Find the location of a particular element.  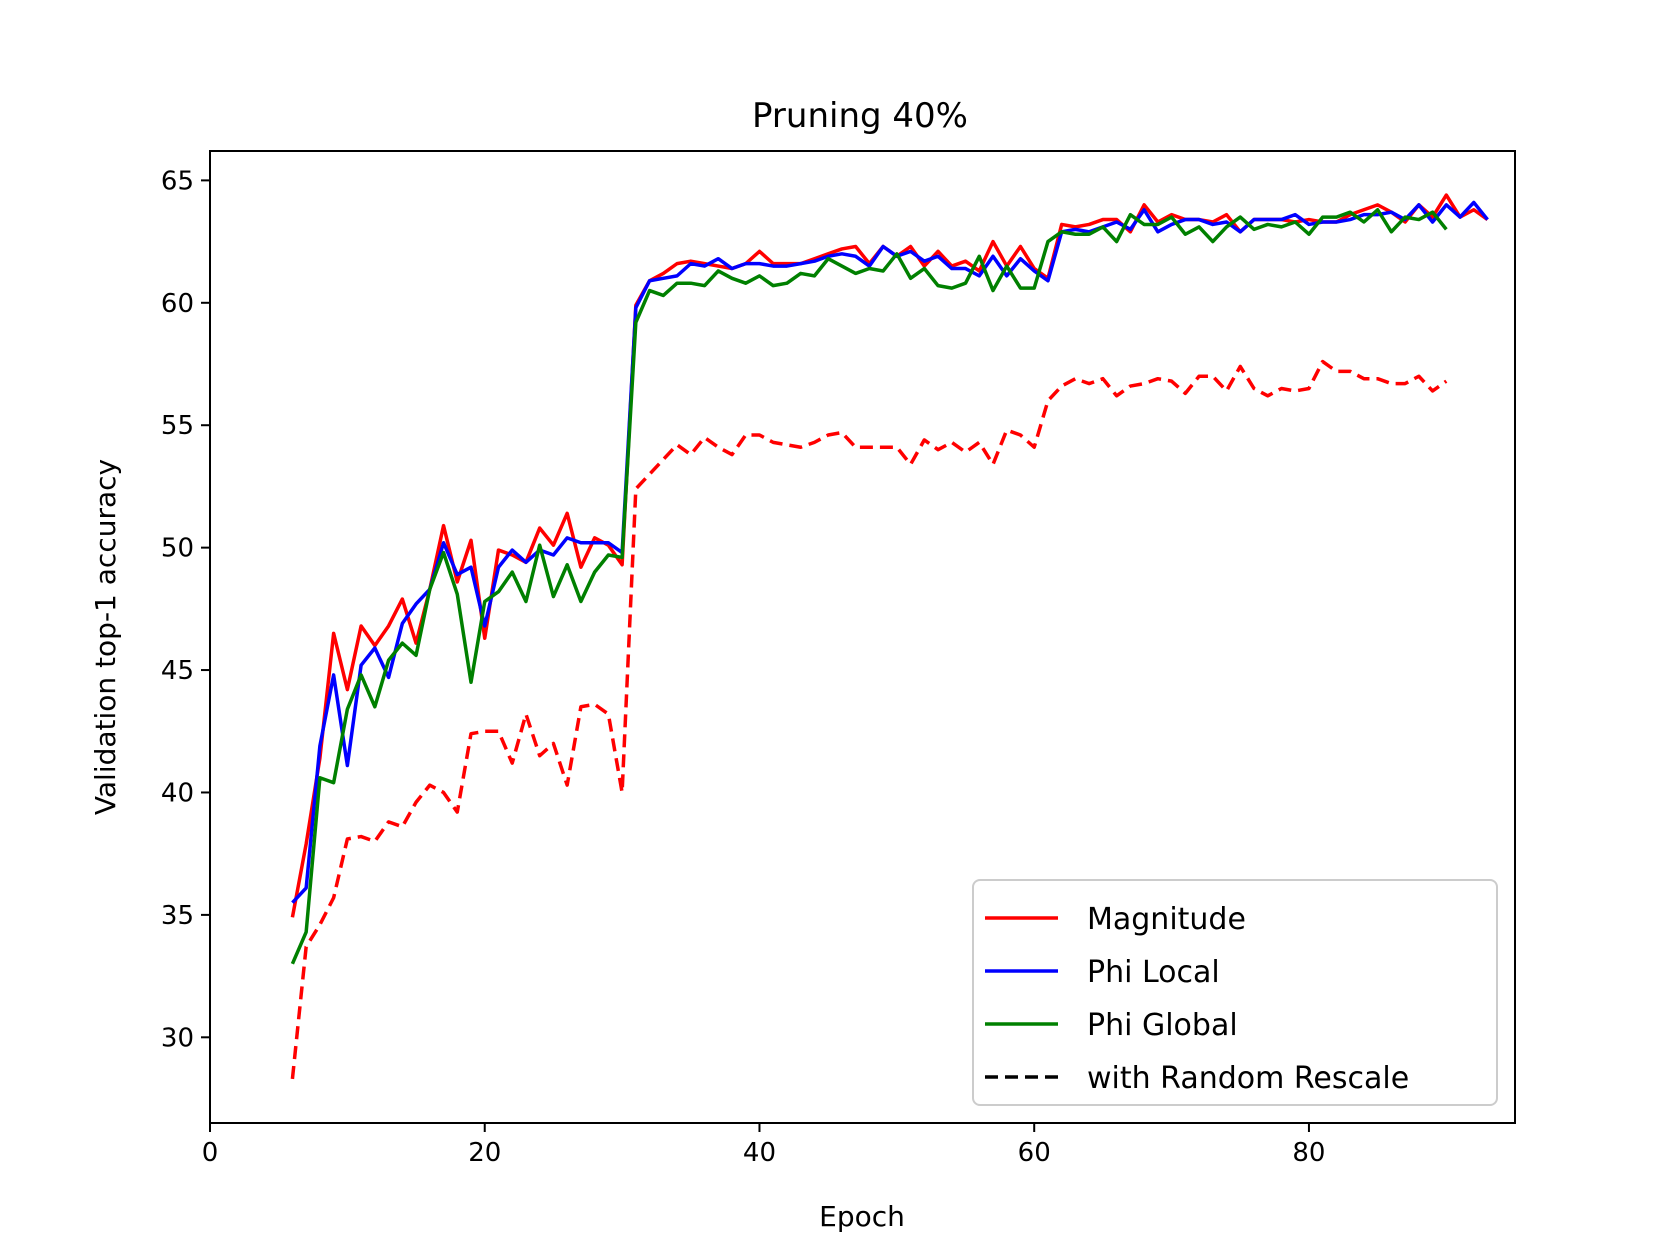

x-tick-label: 0 is located at coordinates (210, 1153).